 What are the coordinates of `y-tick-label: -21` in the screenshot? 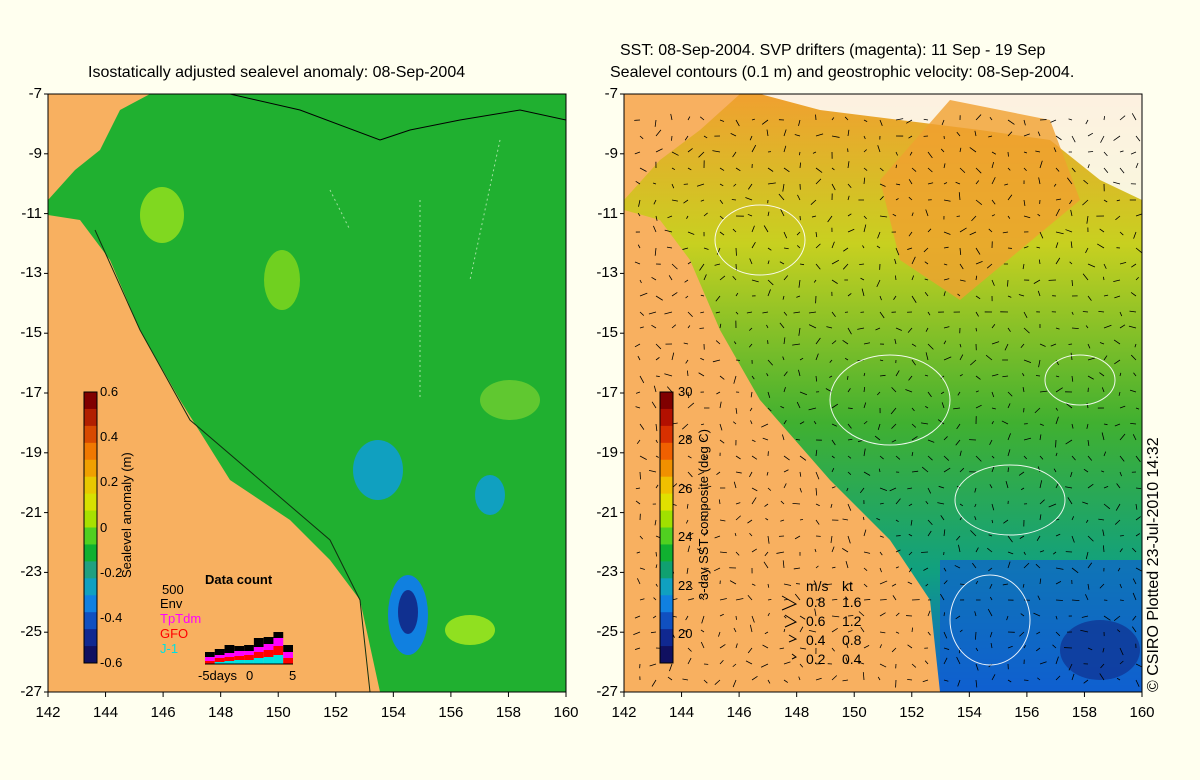 It's located at (607, 512).